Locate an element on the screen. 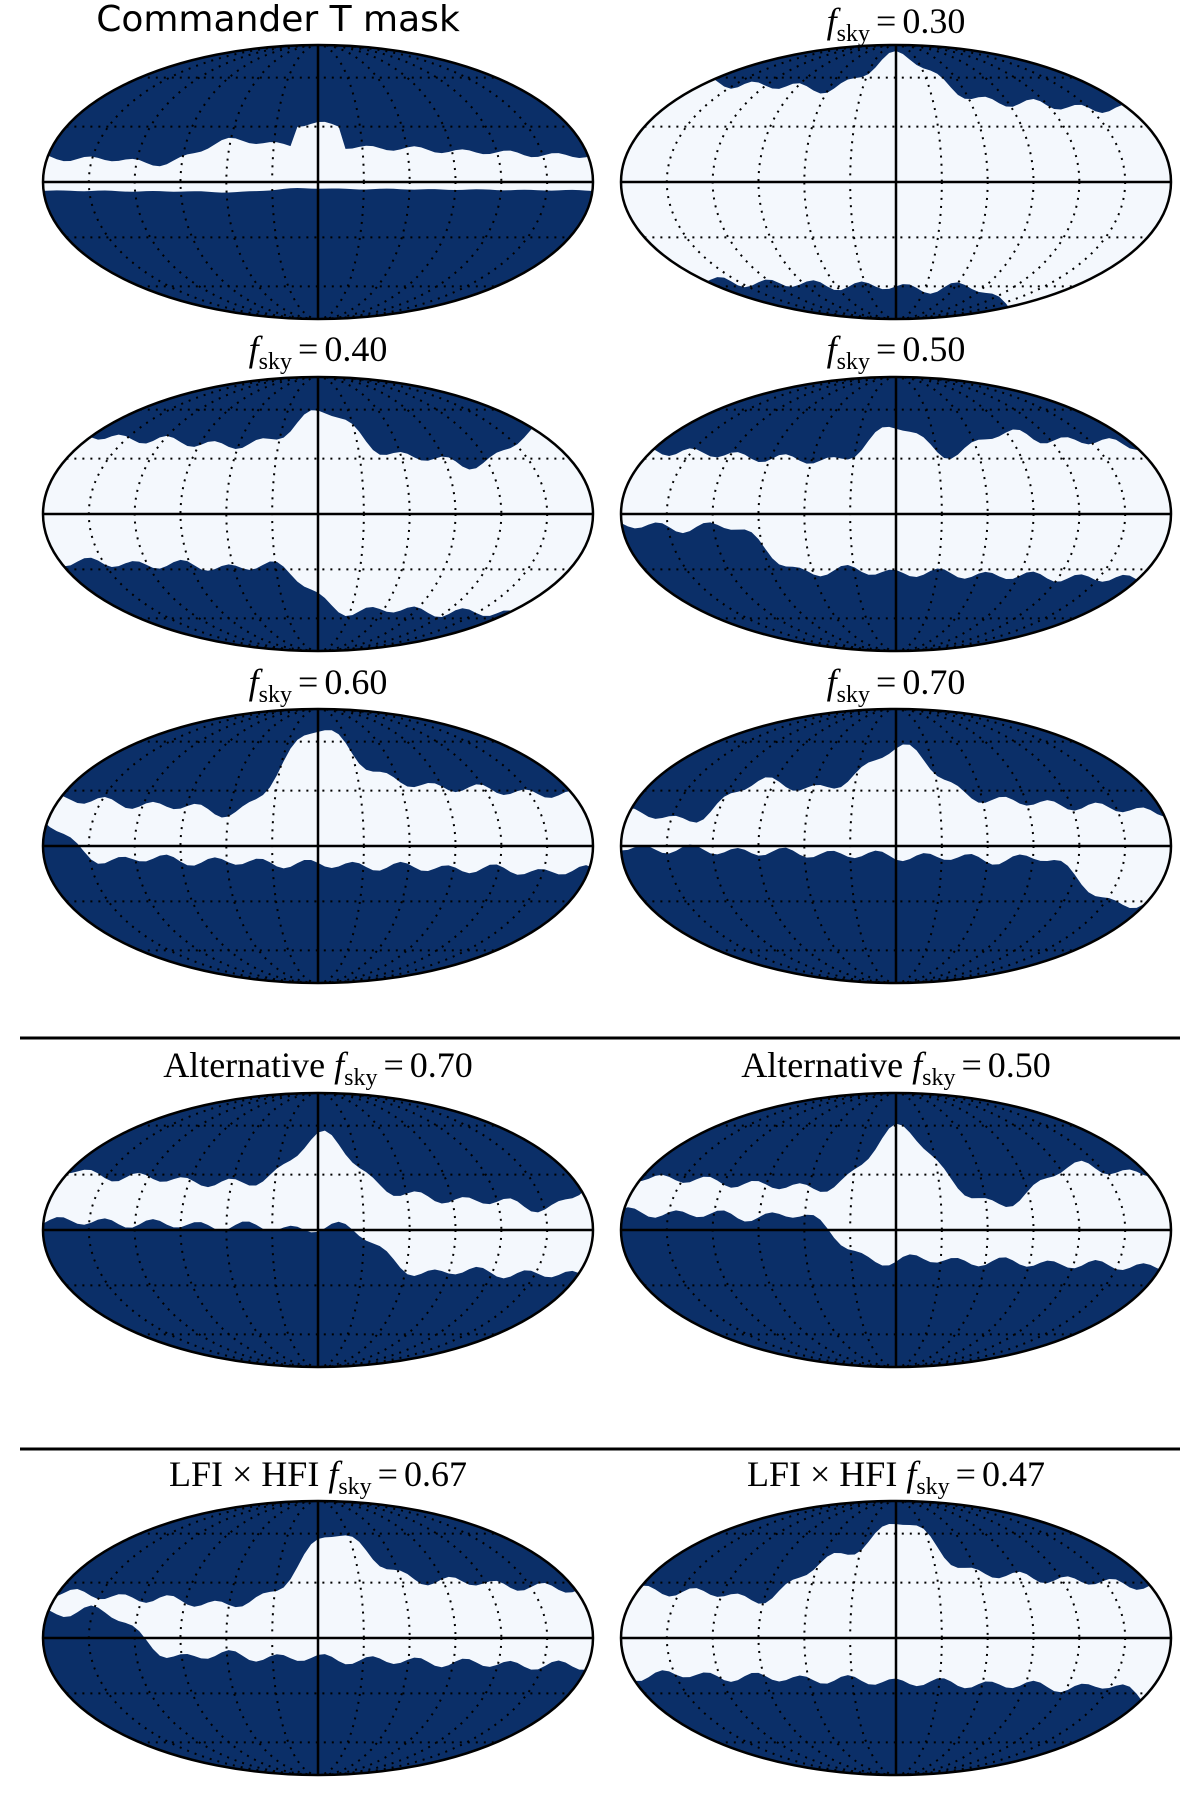 The width and height of the screenshot is (1200, 1806). panel-title: LFI × HFI fsky = 0.47 is located at coordinates (896, 1477).